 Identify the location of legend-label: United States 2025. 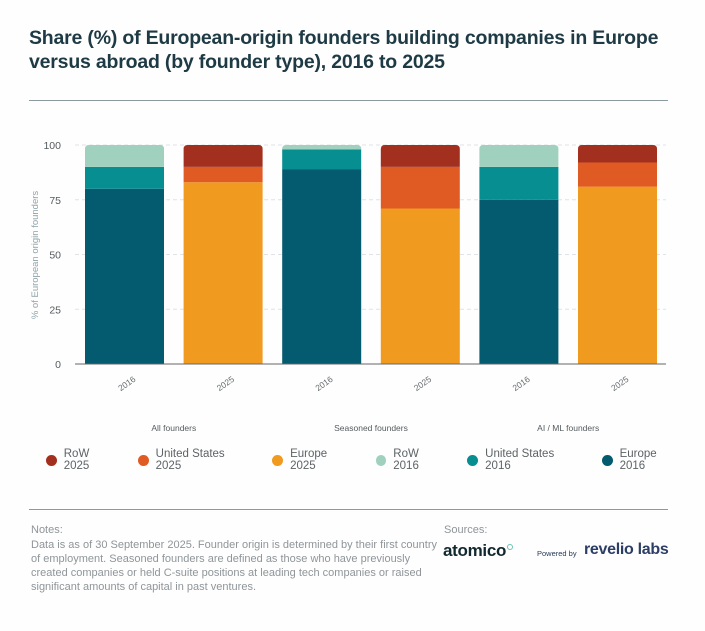
(204, 460).